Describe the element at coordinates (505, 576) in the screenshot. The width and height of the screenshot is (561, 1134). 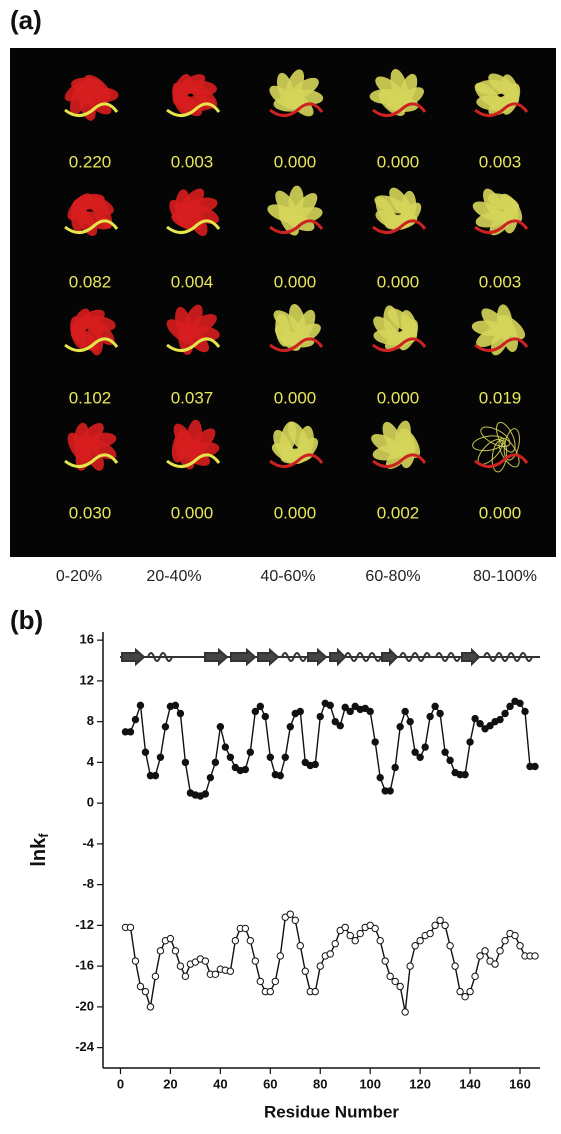
I see `column-label: 80-100%` at that location.